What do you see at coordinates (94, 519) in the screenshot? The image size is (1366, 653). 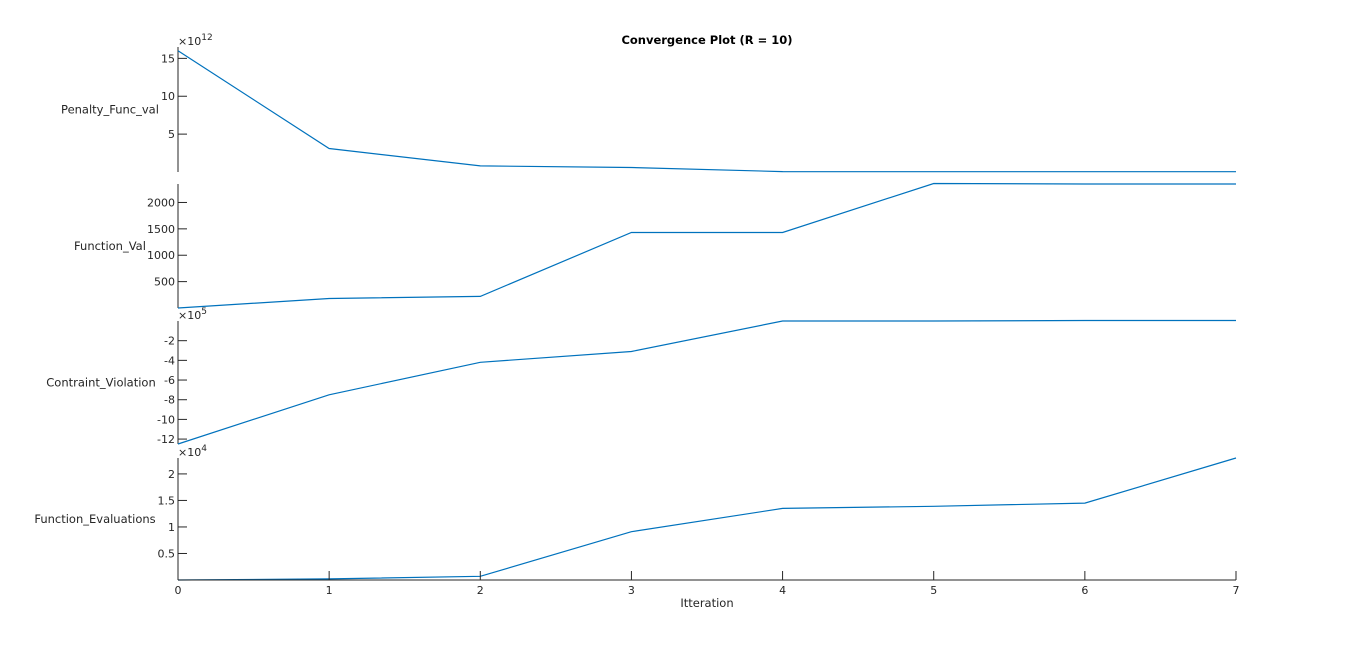 I see `y-axis-label: Function_Evaluations` at bounding box center [94, 519].